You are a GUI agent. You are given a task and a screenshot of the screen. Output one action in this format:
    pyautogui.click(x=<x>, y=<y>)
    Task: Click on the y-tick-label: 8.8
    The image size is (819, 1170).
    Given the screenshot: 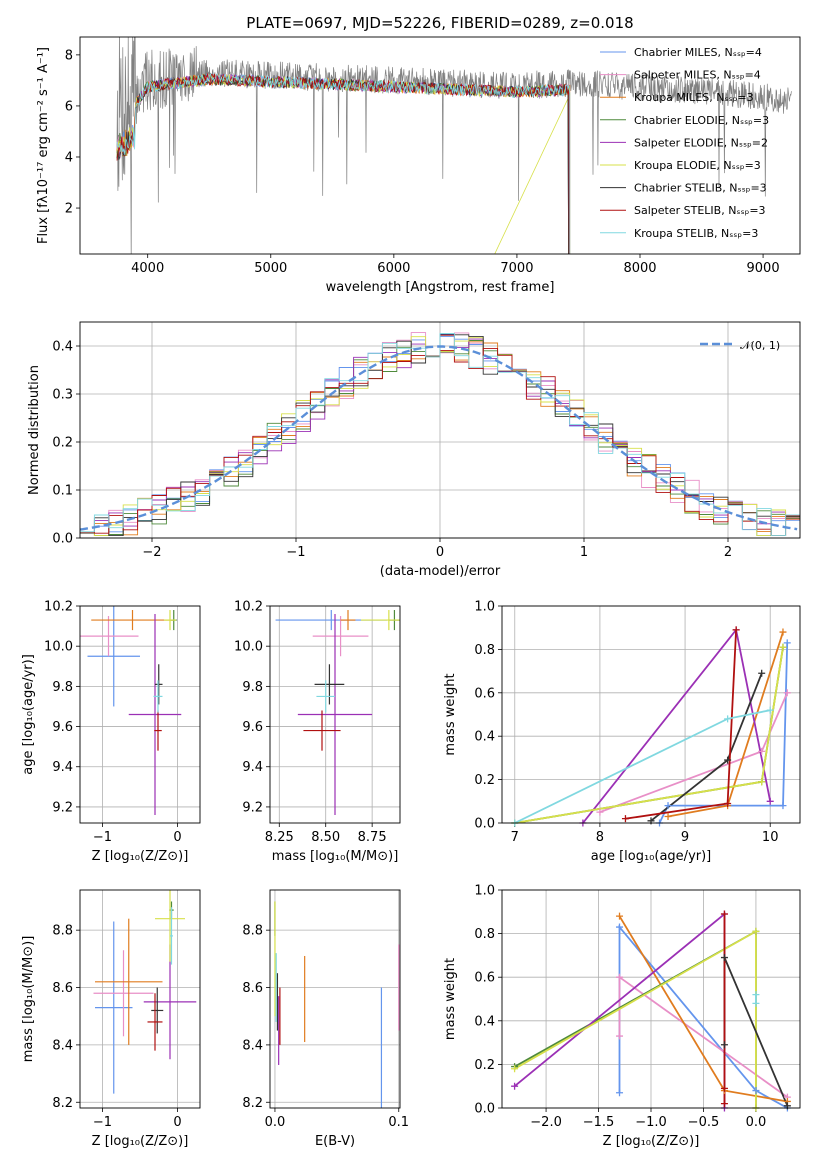 What is the action you would take?
    pyautogui.click(x=252, y=931)
    